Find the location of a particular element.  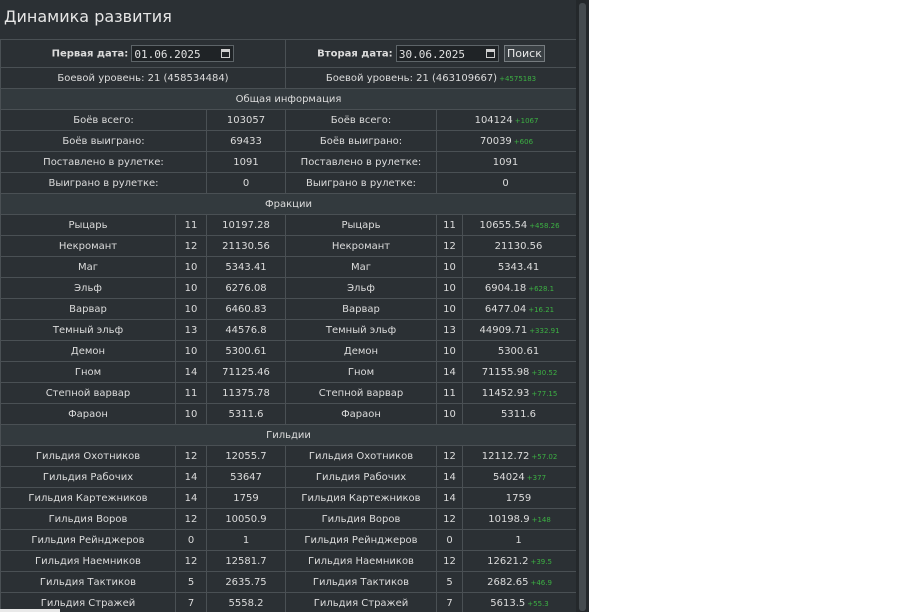

faction-row: Некромант 12 21130.56 Некромант 12 21130.56 is located at coordinates (289, 246).